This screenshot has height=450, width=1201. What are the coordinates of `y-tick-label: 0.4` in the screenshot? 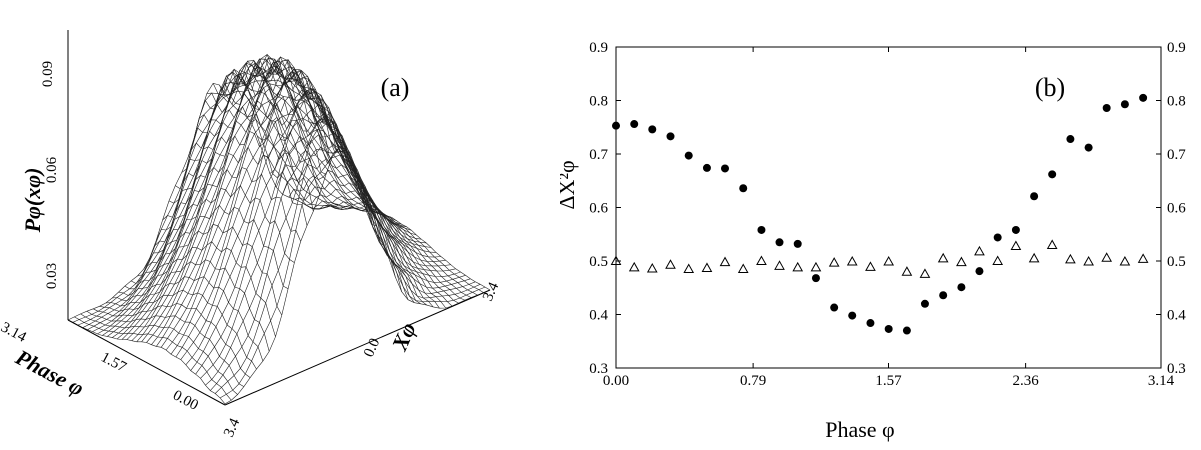 It's located at (598, 316).